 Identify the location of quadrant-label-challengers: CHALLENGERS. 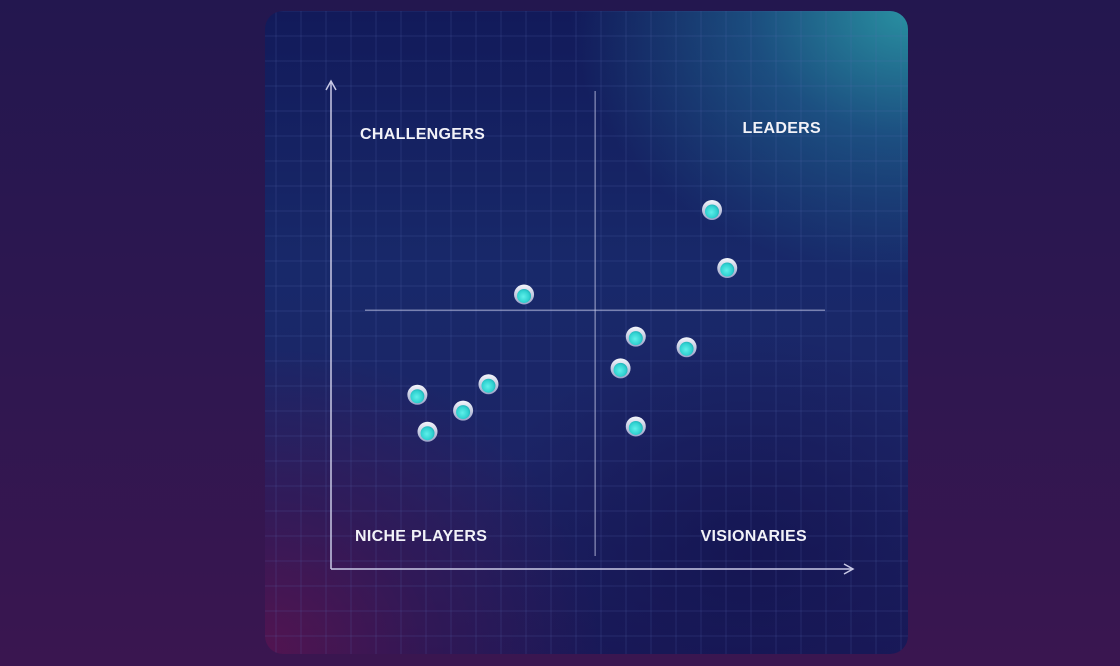
(422, 134).